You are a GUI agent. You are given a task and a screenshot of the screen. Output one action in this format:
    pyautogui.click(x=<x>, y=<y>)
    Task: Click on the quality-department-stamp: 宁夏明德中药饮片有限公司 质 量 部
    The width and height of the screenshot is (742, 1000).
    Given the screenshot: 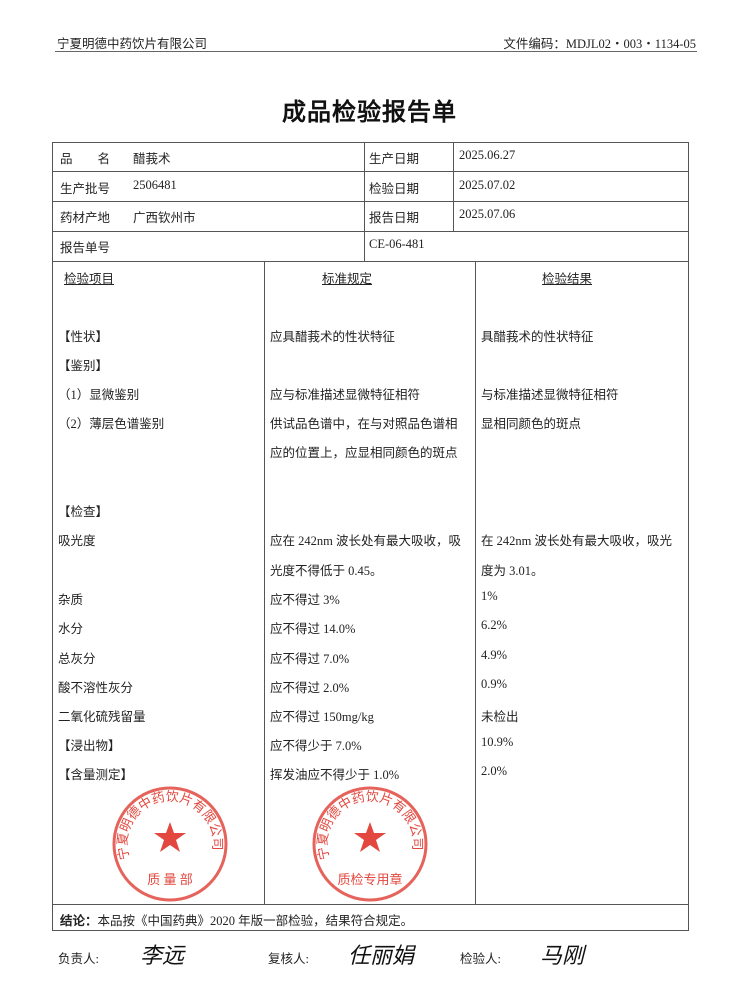 What is the action you would take?
    pyautogui.click(x=170, y=844)
    